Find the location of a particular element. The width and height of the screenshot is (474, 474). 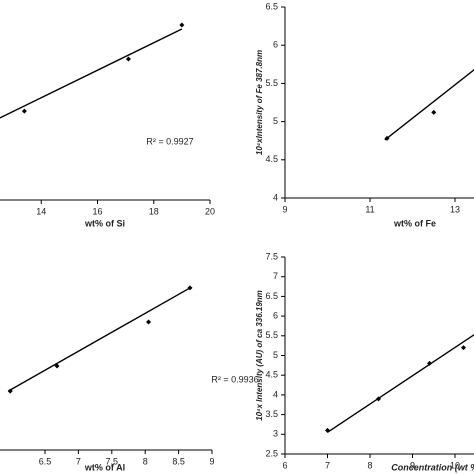

x-tick-label: 13 is located at coordinates (455, 209).